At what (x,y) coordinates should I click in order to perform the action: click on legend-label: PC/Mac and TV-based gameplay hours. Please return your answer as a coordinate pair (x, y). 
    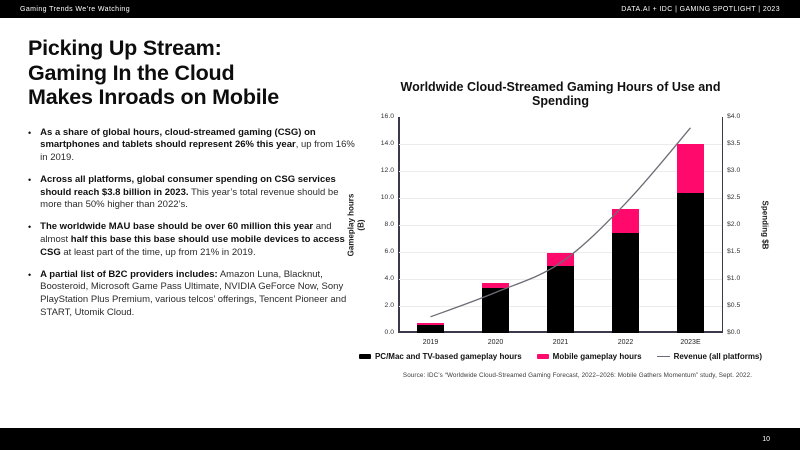
    Looking at the image, I should click on (448, 356).